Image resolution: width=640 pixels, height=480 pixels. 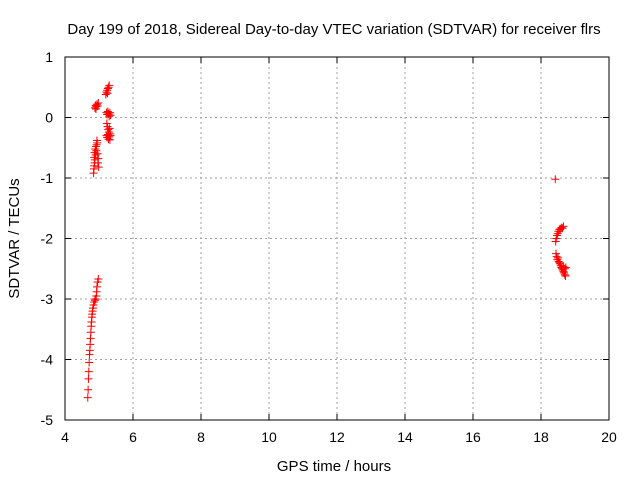 What do you see at coordinates (609, 437) in the screenshot?
I see `x-tick-label: 20` at bounding box center [609, 437].